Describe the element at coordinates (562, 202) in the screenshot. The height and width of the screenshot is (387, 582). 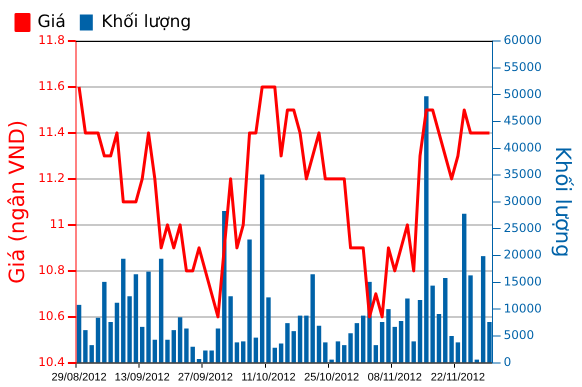
I see `y2-axis-title: Khối lượng` at that location.